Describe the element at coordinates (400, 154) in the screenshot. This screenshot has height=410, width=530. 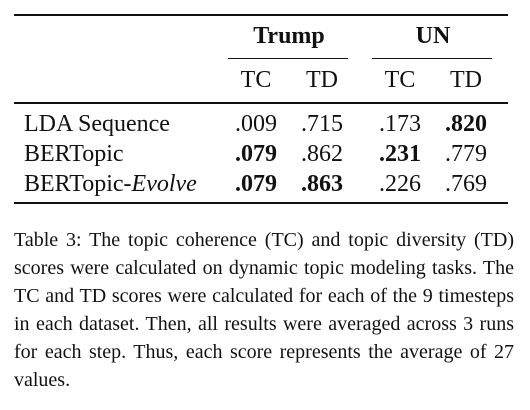
I see `cell-bertopic-un-tc: .231` at that location.